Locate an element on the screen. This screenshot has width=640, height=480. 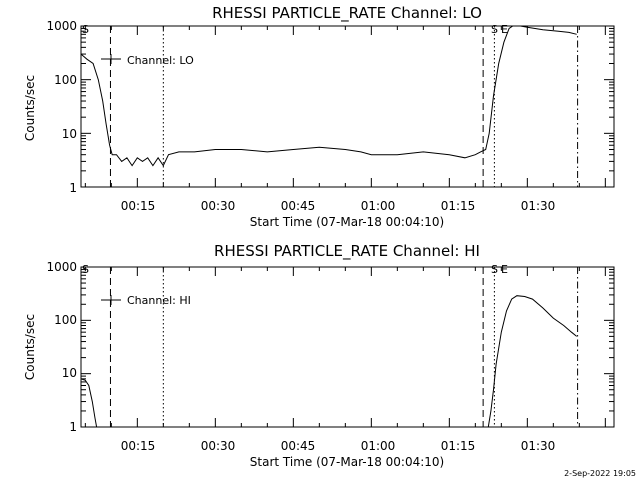
timestamp: 2-Sep-2022 19:05 is located at coordinates (600, 473).